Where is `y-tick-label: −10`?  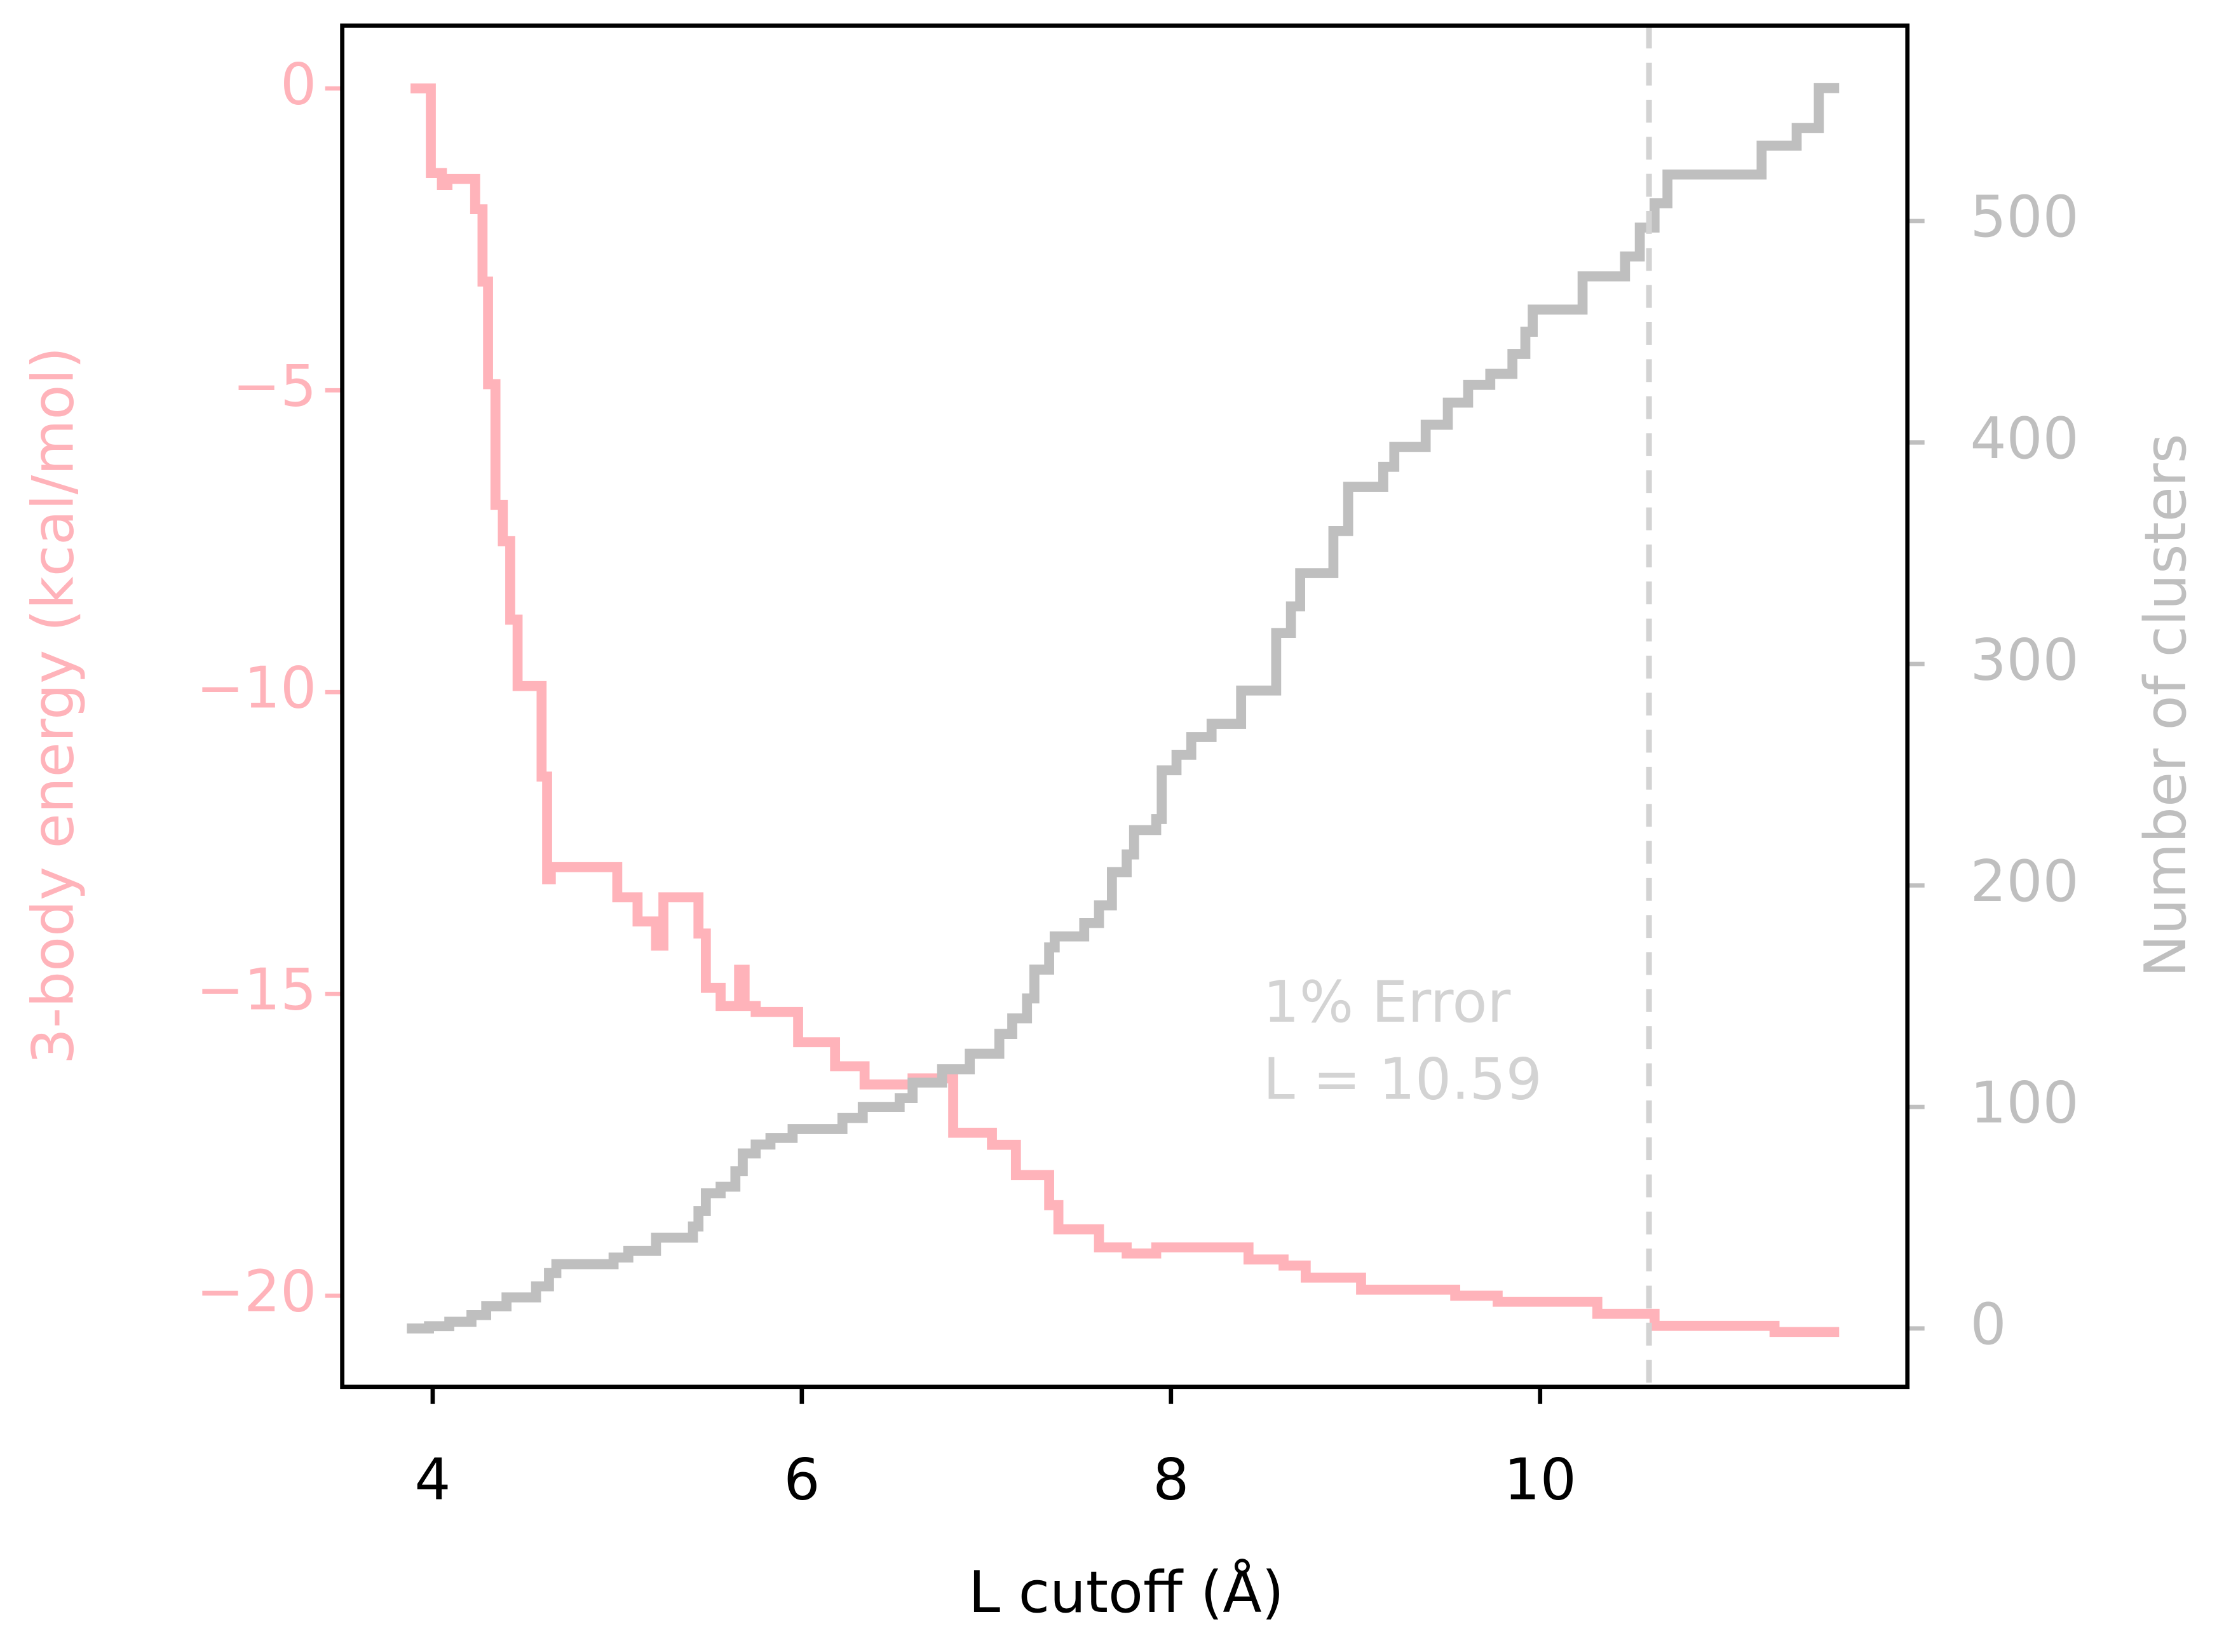 y-tick-label: −10 is located at coordinates (256, 689).